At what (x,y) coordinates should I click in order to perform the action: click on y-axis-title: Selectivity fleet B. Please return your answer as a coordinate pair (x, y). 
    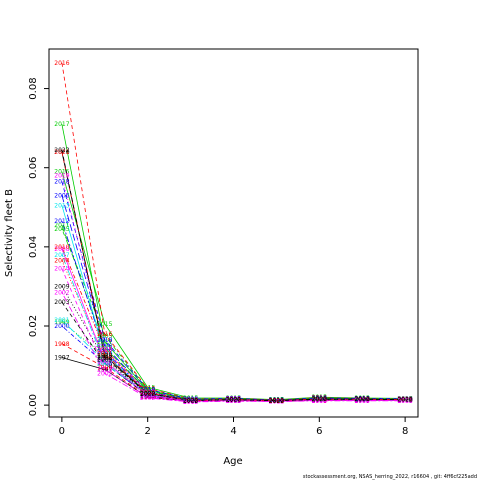
    Looking at the image, I should click on (9, 233).